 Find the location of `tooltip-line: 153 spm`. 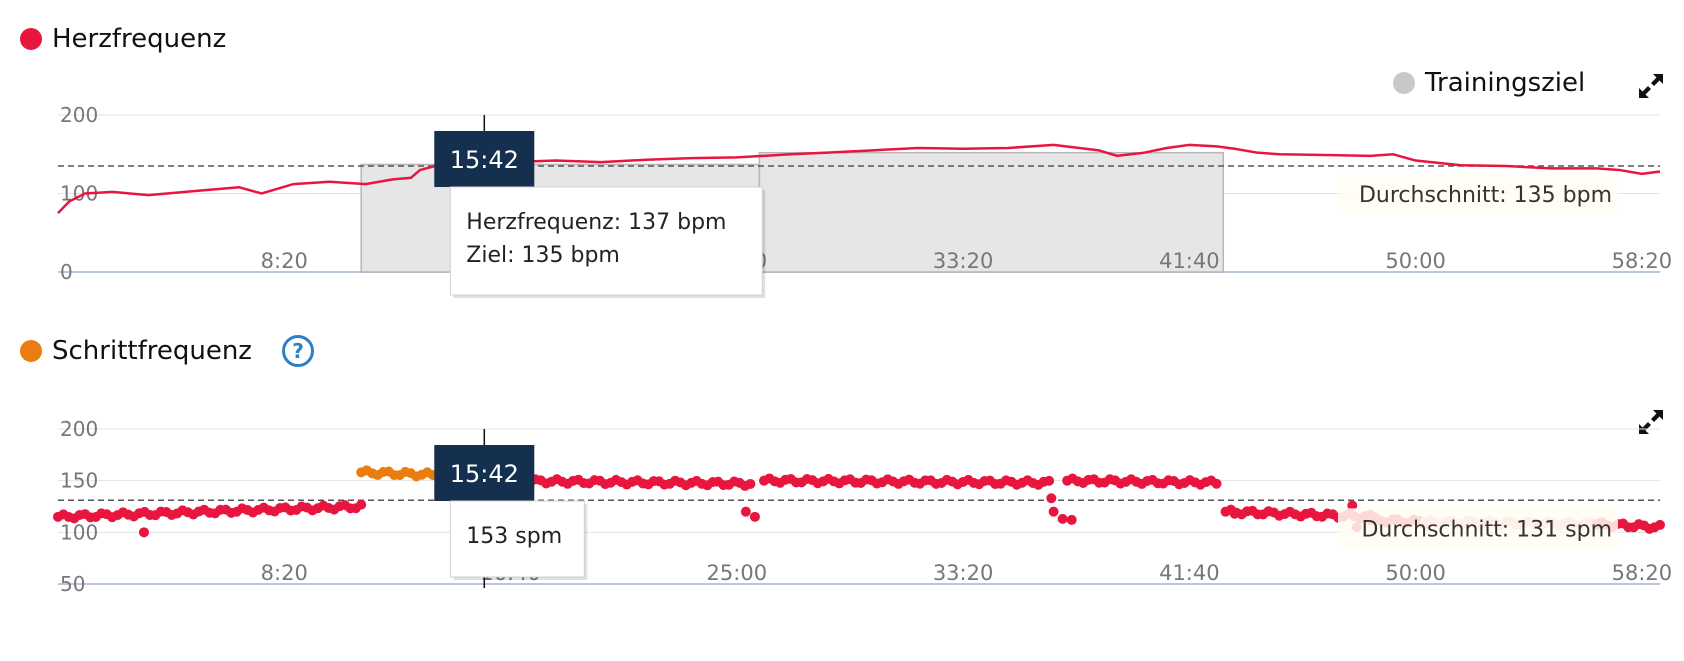

tooltip-line: 153 spm is located at coordinates (514, 536).